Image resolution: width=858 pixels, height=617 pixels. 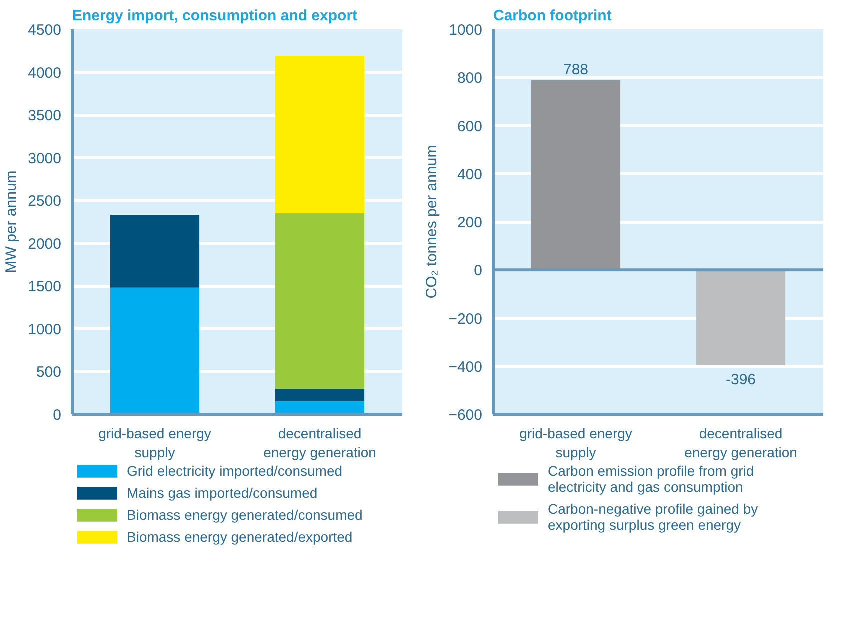 I want to click on y-tick-label: 400, so click(x=470, y=175).